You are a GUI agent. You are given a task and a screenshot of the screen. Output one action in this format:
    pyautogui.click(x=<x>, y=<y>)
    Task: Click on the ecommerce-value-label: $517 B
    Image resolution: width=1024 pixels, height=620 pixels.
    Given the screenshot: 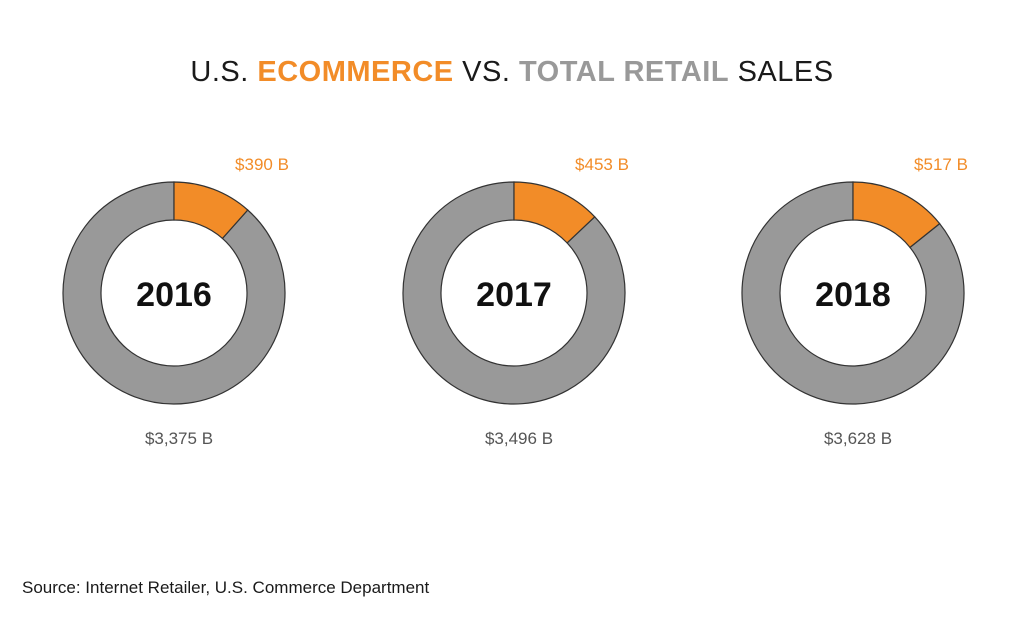 What is the action you would take?
    pyautogui.click(x=941, y=164)
    